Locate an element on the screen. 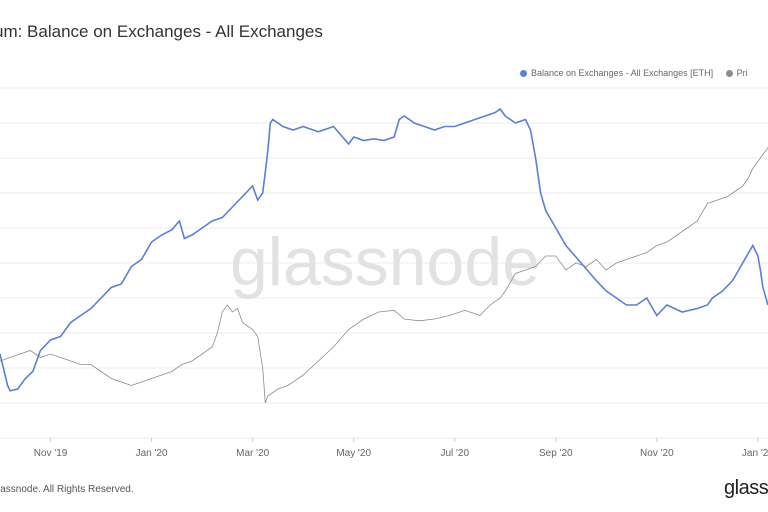 This screenshot has height=512, width=768. legend-item-price: Pri is located at coordinates (736, 73).